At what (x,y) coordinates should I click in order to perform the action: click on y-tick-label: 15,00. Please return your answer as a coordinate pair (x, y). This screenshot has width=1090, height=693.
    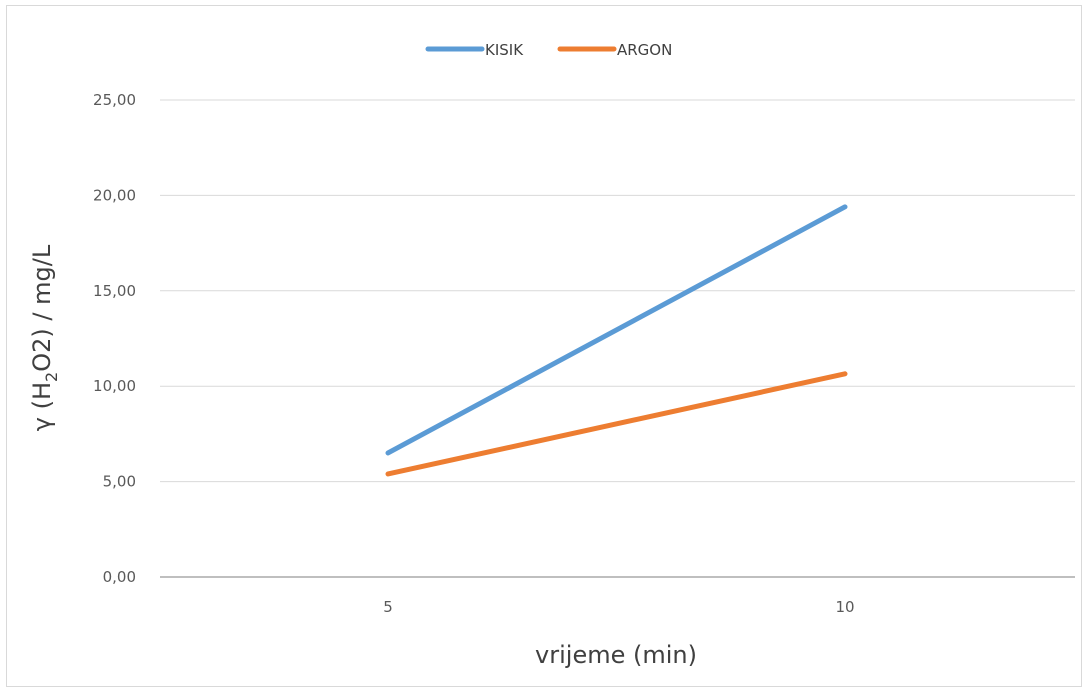
    Looking at the image, I should click on (114, 291).